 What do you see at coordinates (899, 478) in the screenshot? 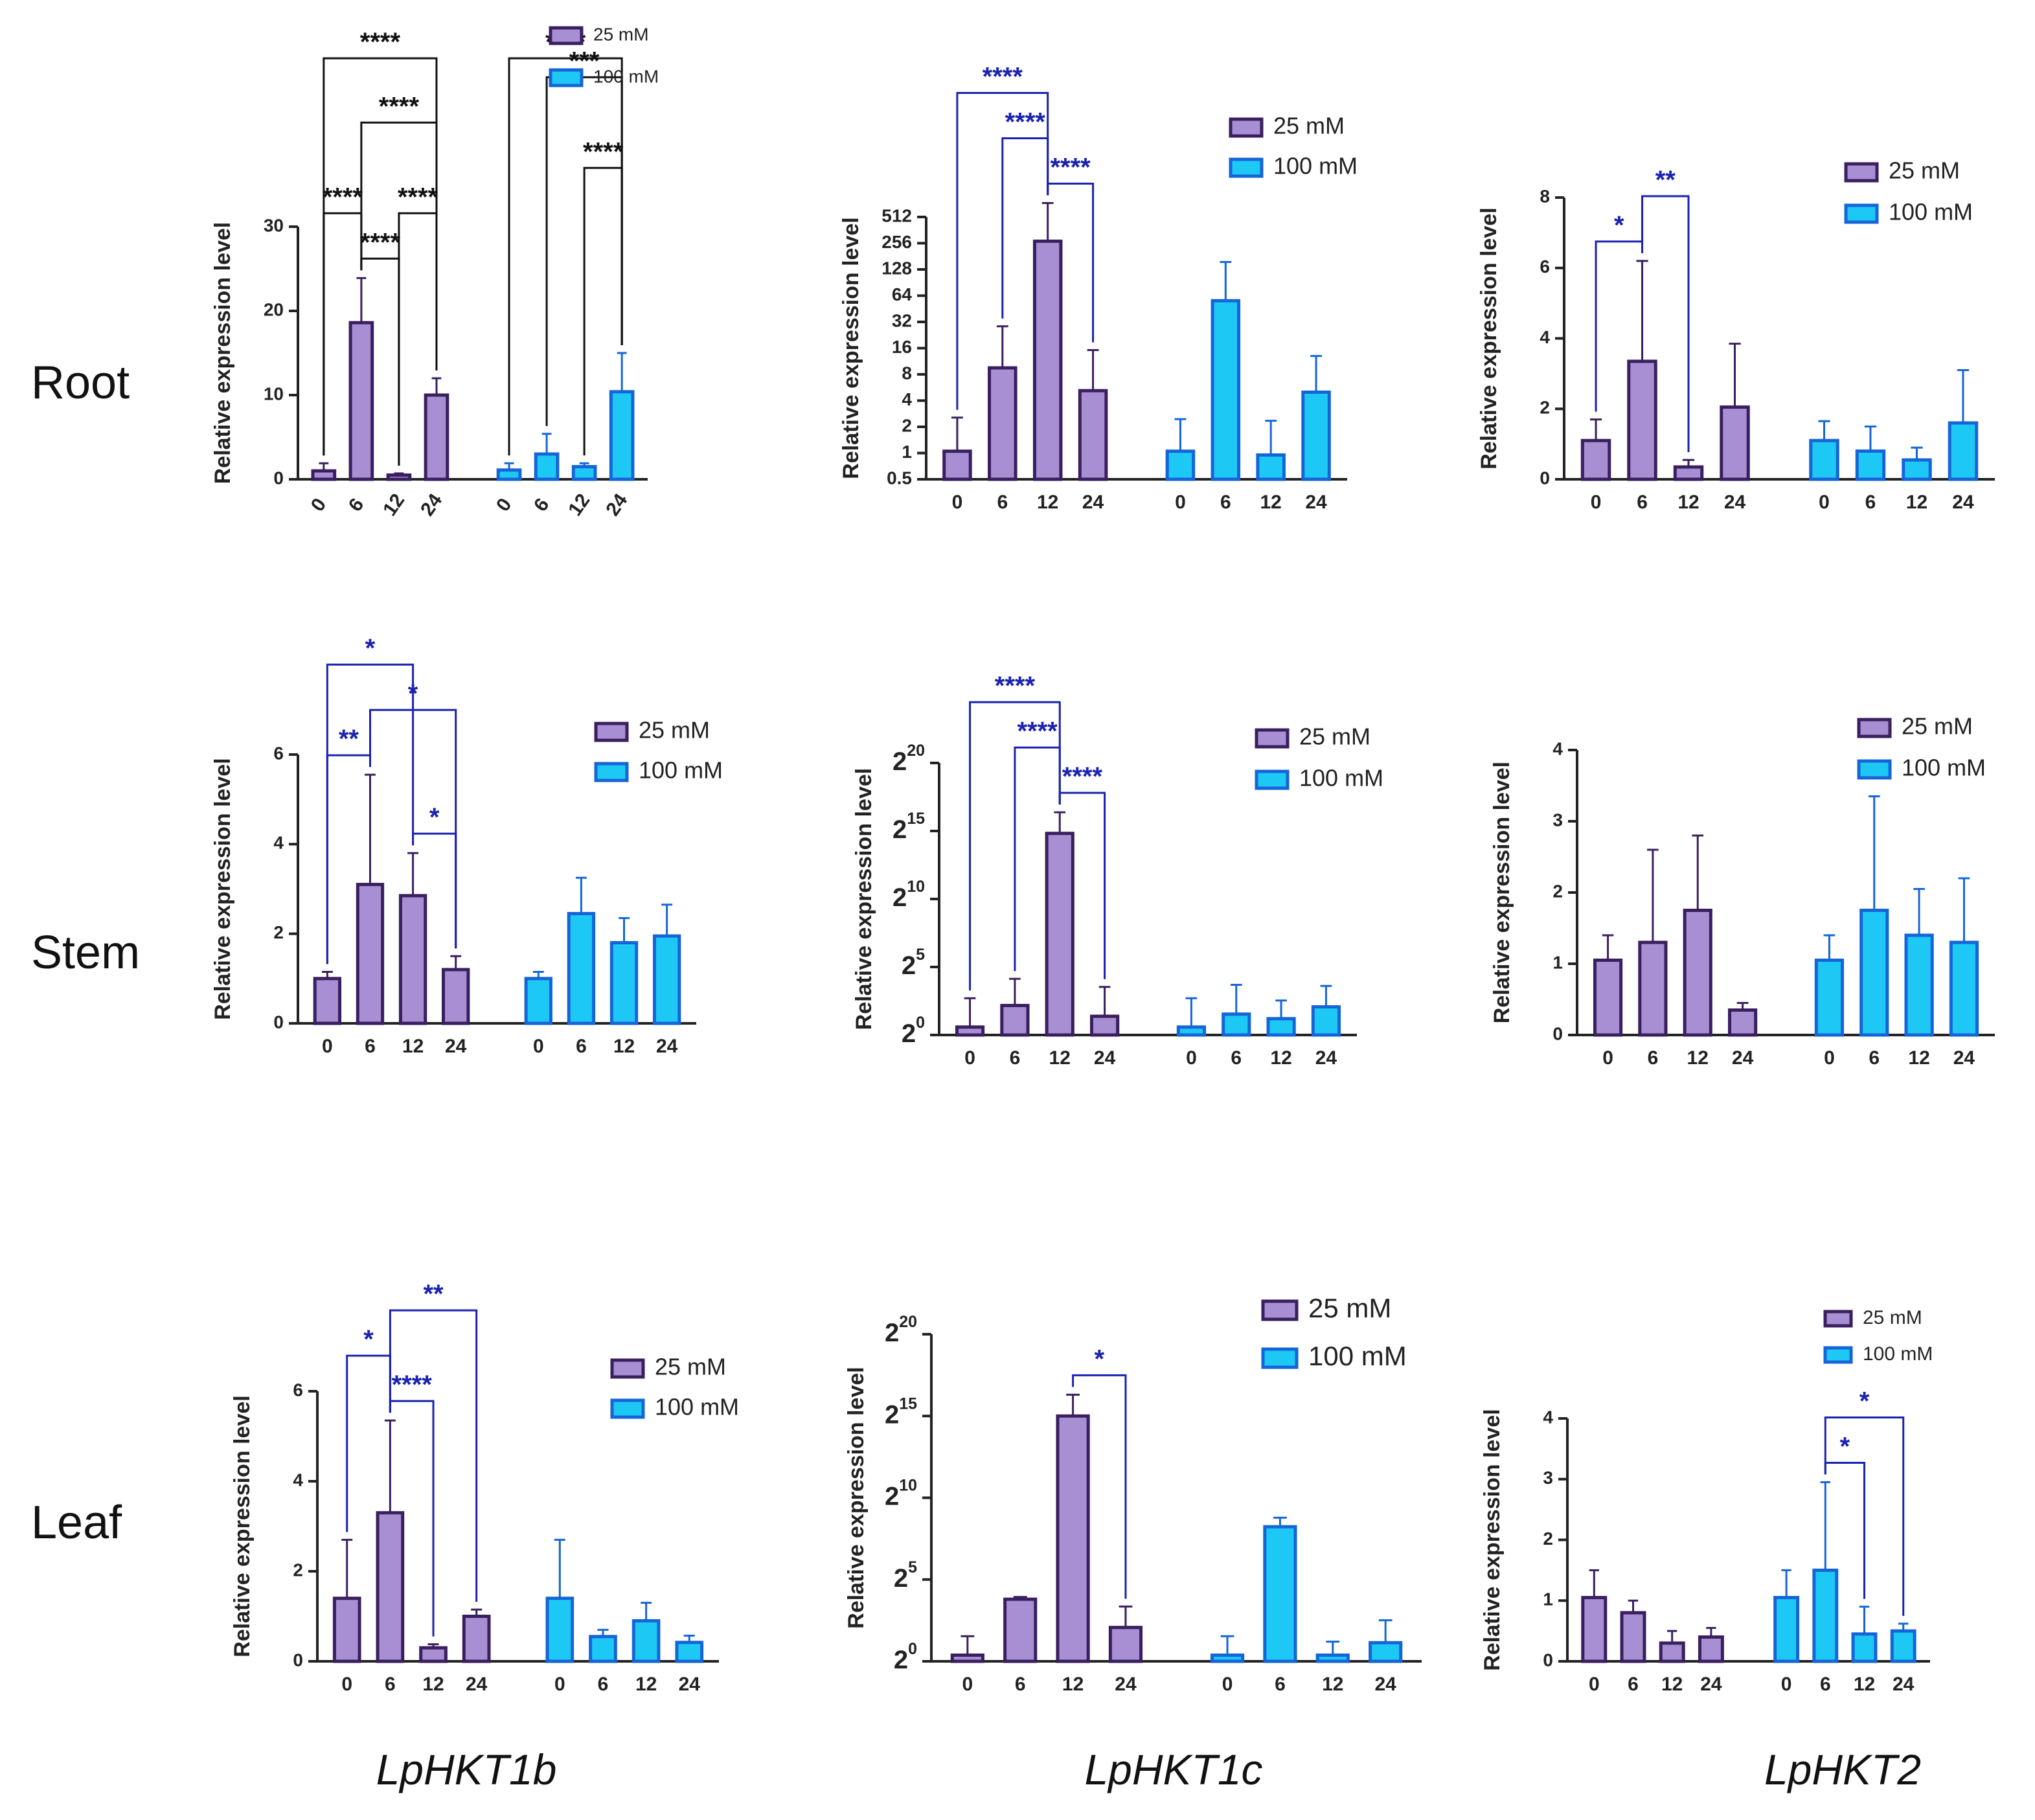
I see `y-tick-label: 0.5` at bounding box center [899, 478].